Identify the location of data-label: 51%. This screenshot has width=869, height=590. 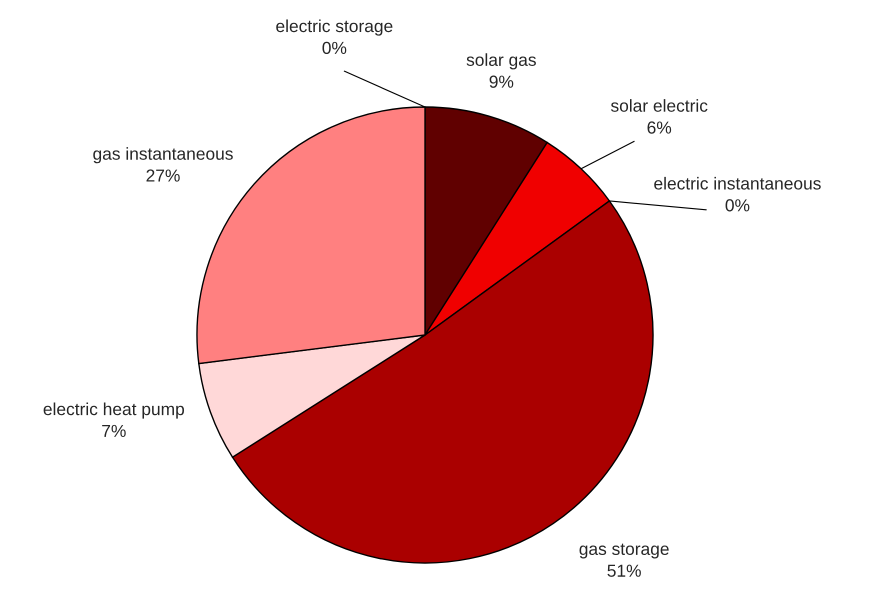
(624, 570).